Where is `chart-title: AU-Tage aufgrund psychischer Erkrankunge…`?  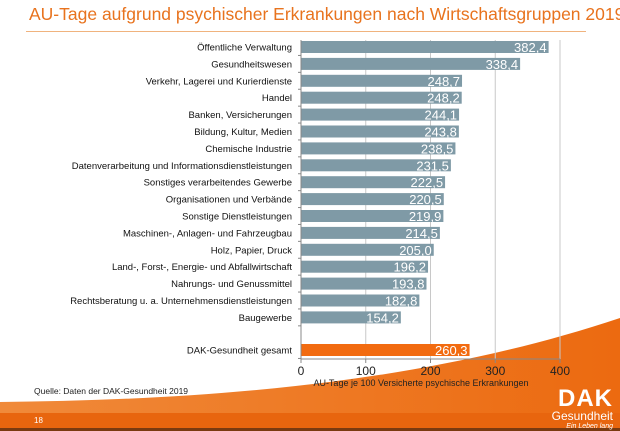
chart-title: AU-Tage aufgrund psychischer Erkrankunge… is located at coordinates (324, 14).